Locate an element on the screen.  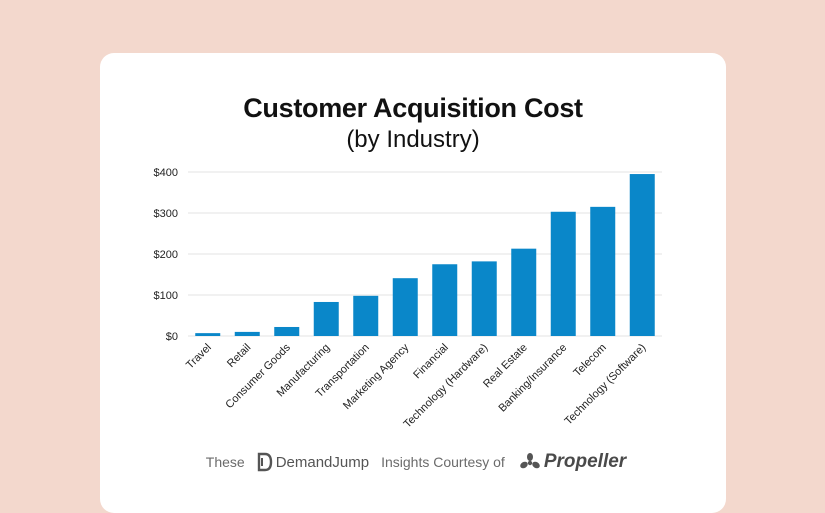
x-tick-label: Financial is located at coordinates (431, 362).